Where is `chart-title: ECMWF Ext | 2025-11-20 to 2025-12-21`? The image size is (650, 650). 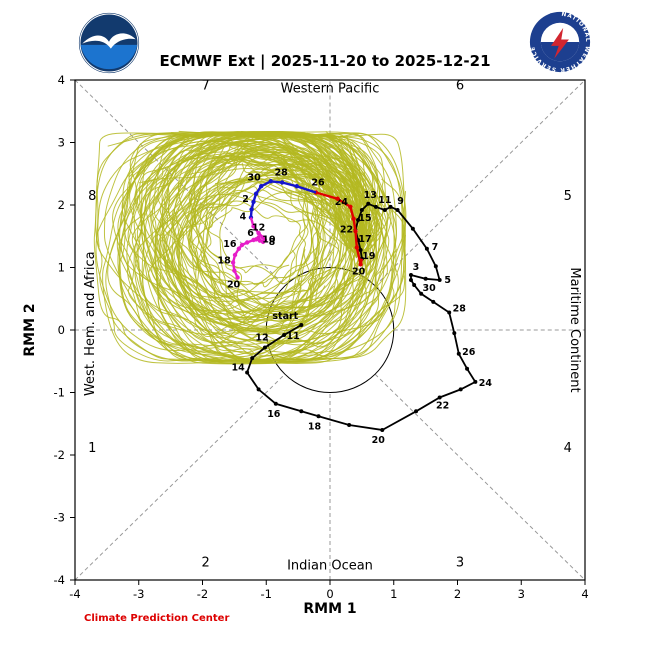
chart-title: ECMWF Ext | 2025-11-20 to 2025-12-21 is located at coordinates (325, 61).